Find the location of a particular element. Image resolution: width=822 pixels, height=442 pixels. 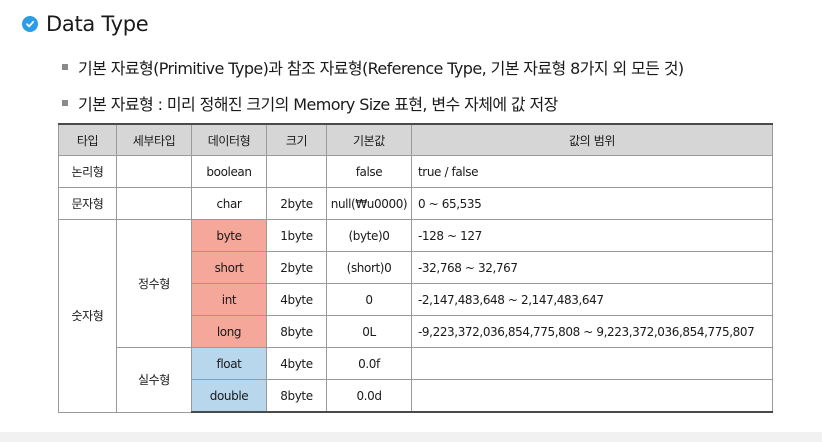

default-cell: null(₩u0000) is located at coordinates (369, 203).